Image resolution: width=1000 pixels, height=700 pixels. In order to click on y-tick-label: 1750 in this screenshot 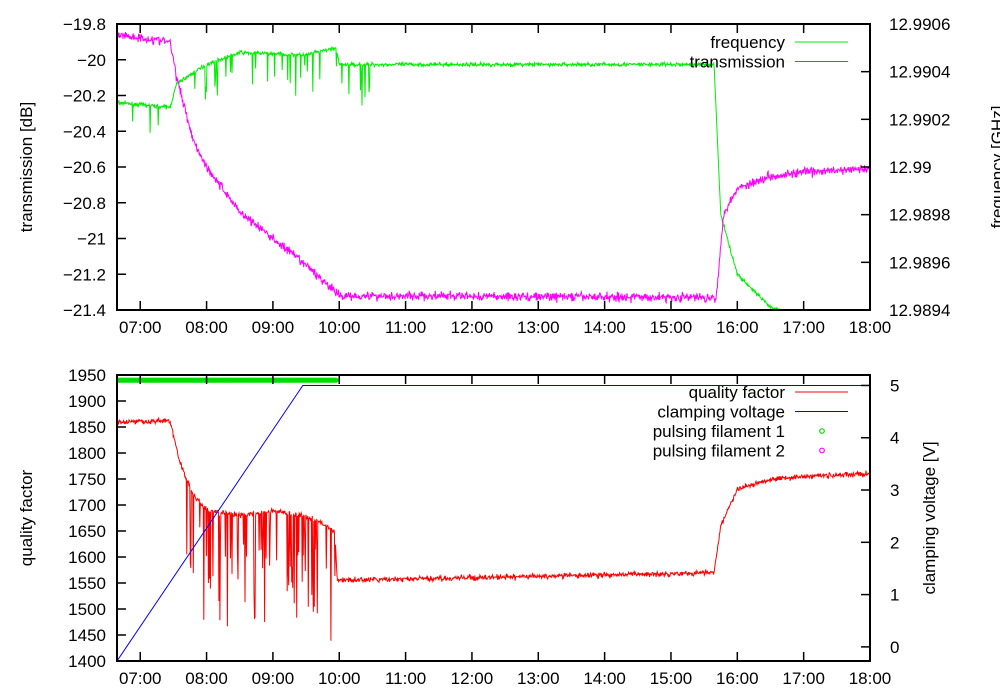, I will do `click(87, 479)`.